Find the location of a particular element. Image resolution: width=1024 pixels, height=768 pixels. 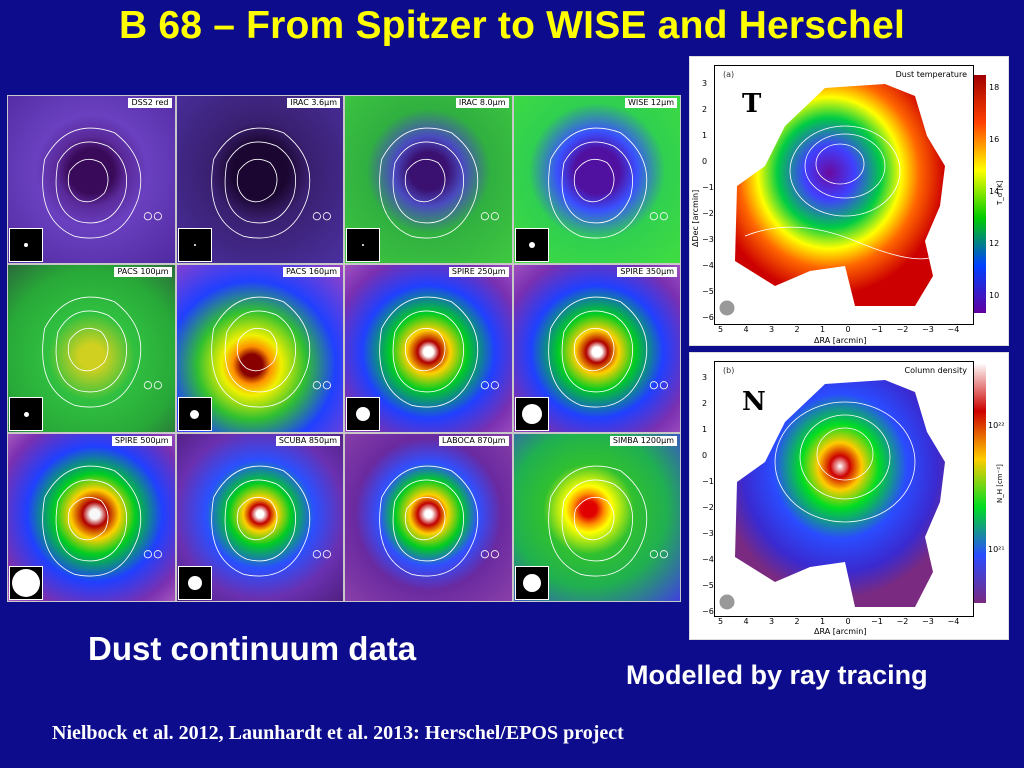

panel-spire-350-m: SPIRE 350μm is located at coordinates (596, 348).